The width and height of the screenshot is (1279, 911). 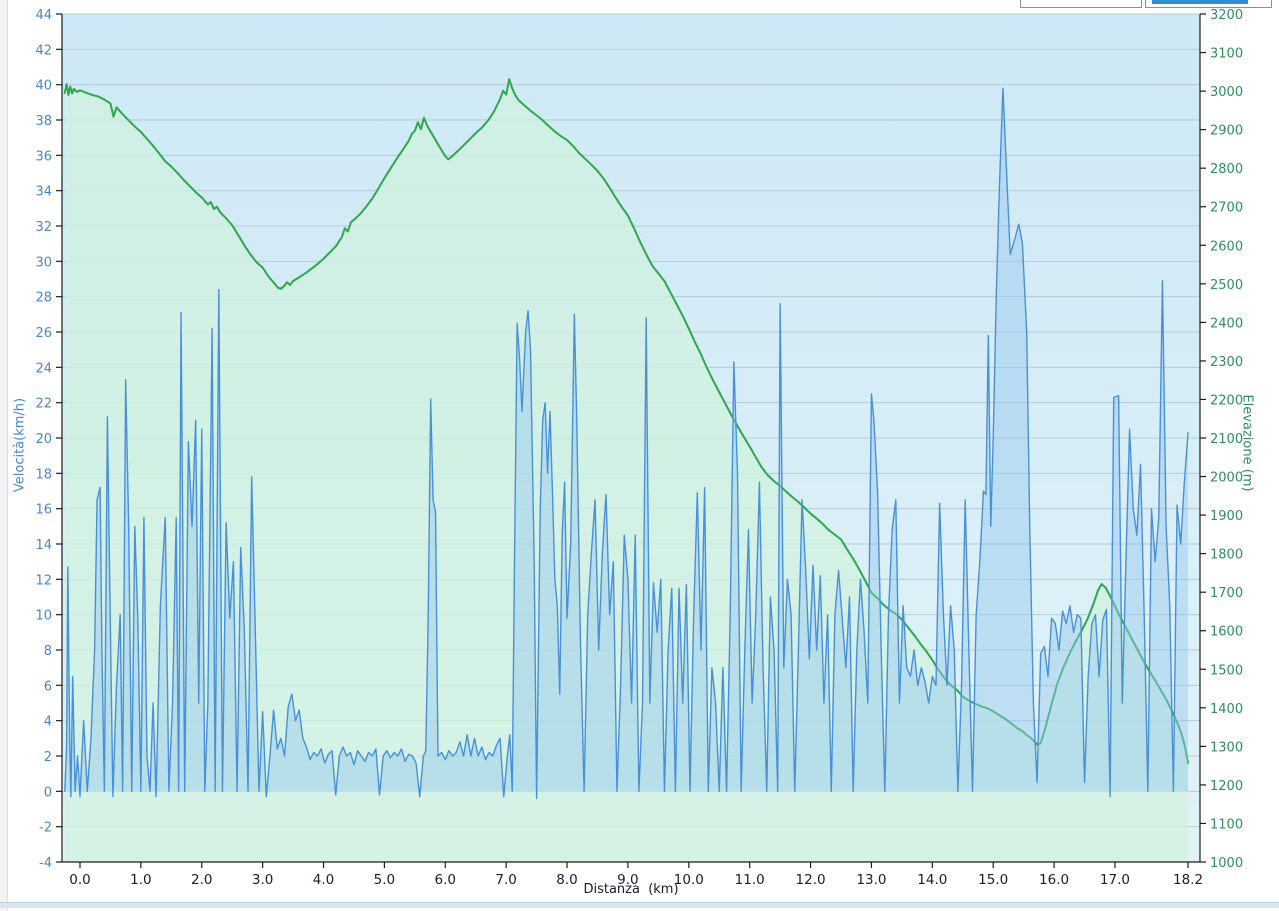 I want to click on y-left-tick-label: 20, so click(x=43, y=439).